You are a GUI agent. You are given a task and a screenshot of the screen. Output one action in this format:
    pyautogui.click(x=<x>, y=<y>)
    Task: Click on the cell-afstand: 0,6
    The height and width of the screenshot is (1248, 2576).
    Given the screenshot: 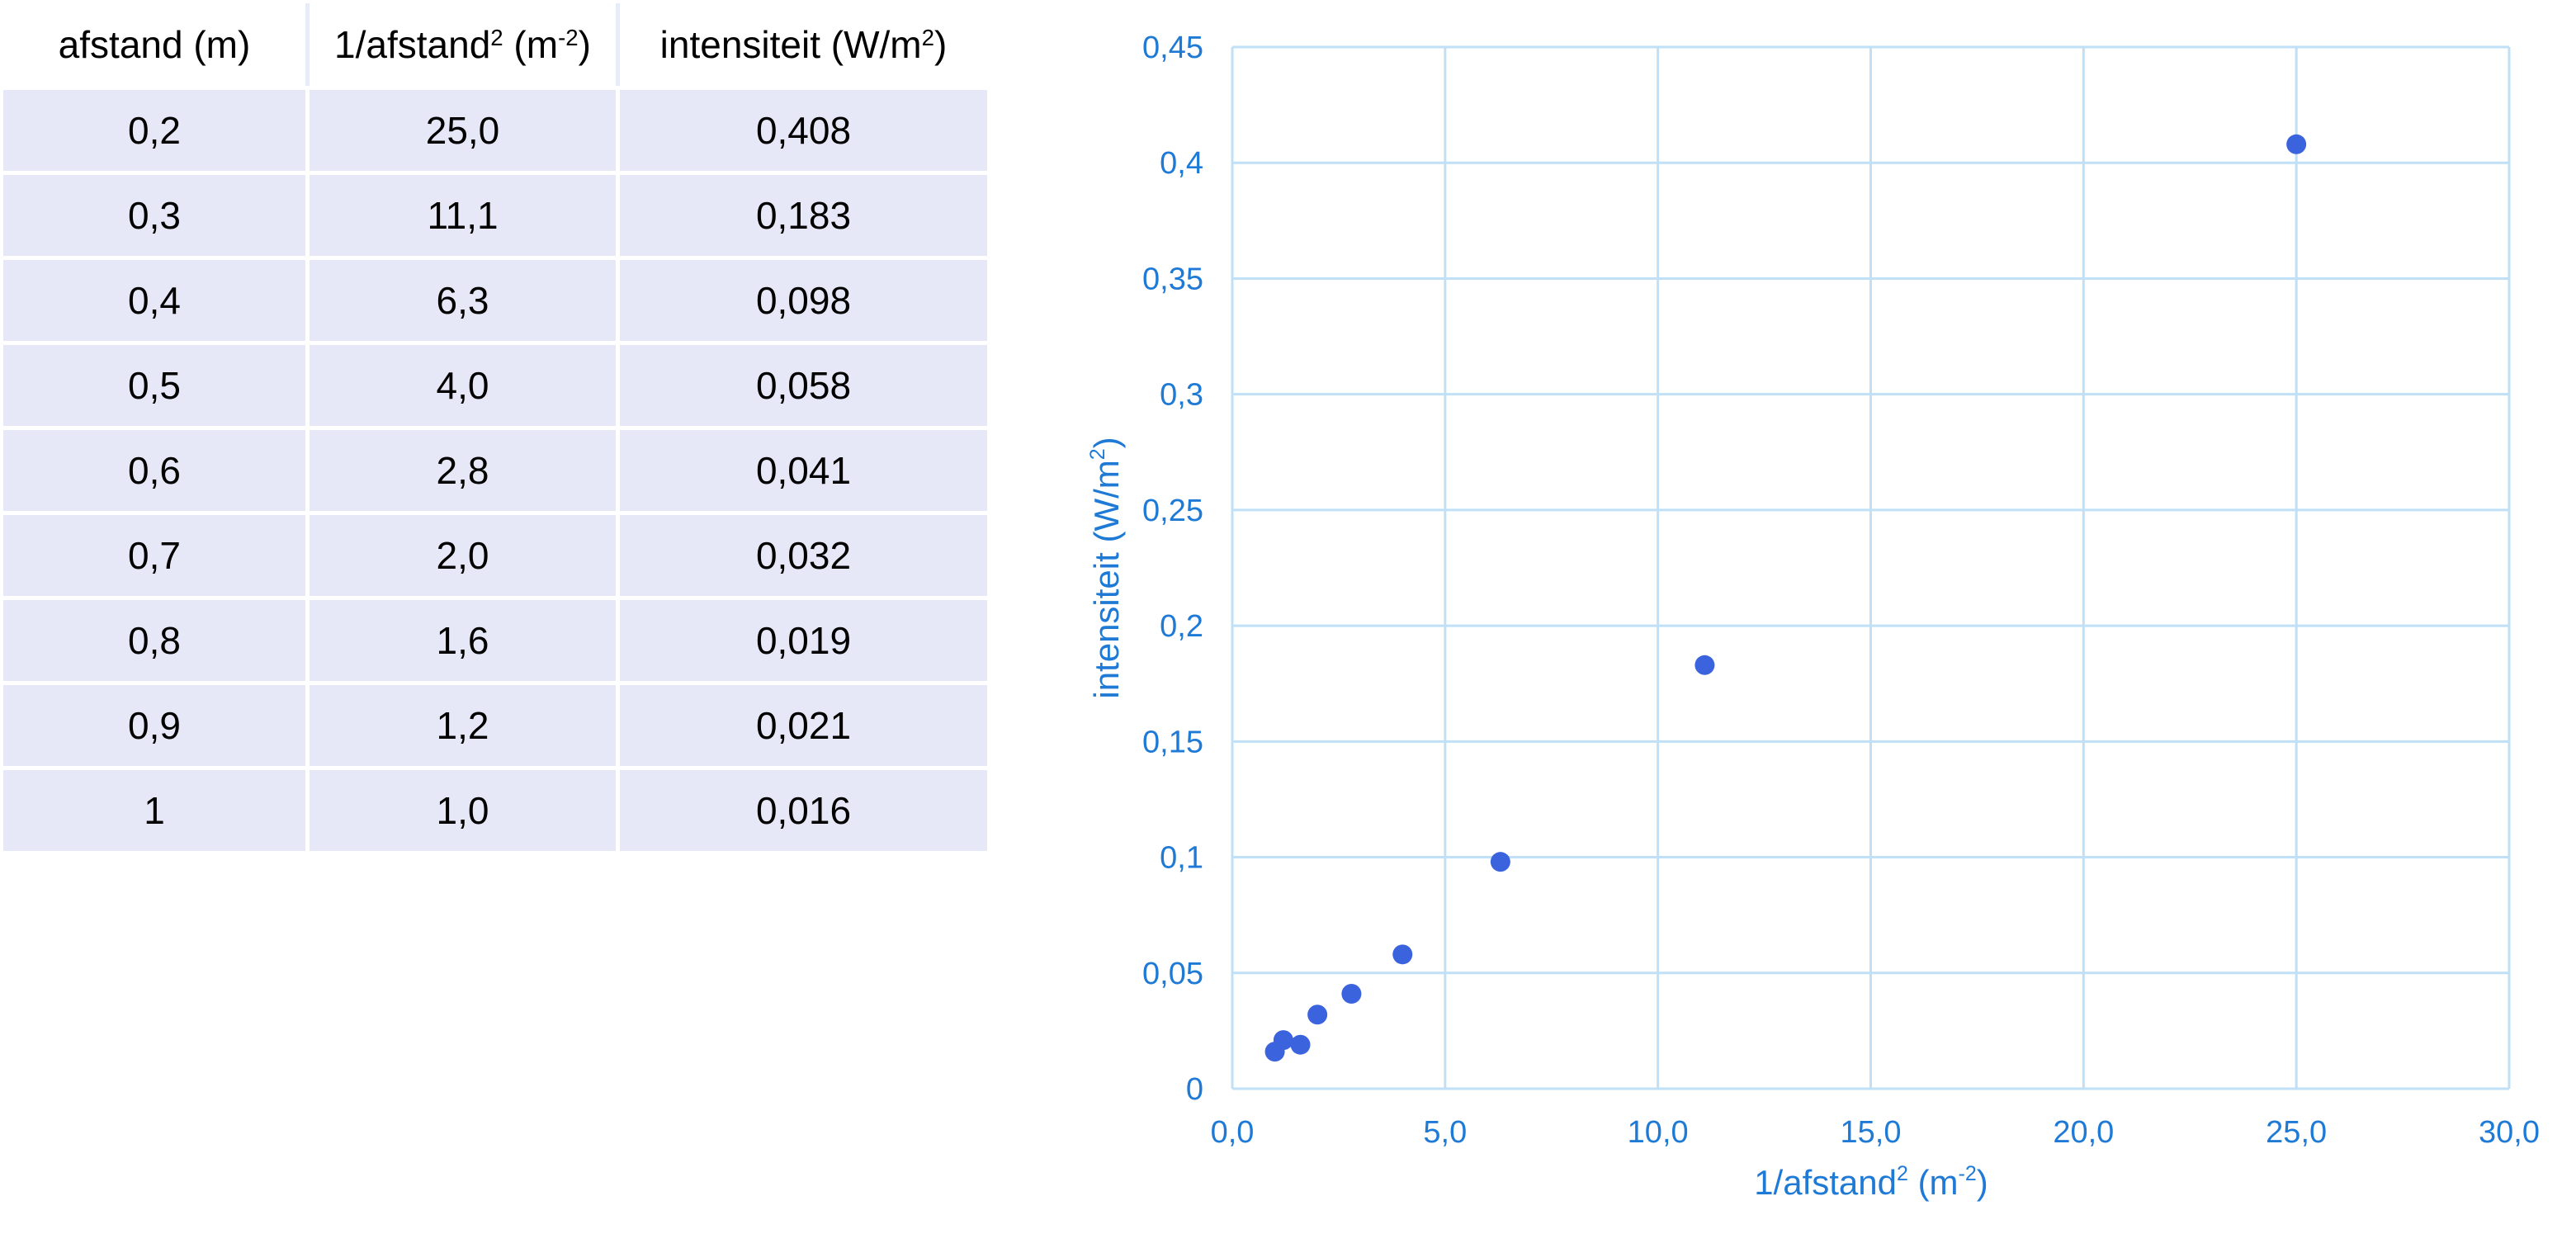 What is the action you would take?
    pyautogui.click(x=156, y=468)
    